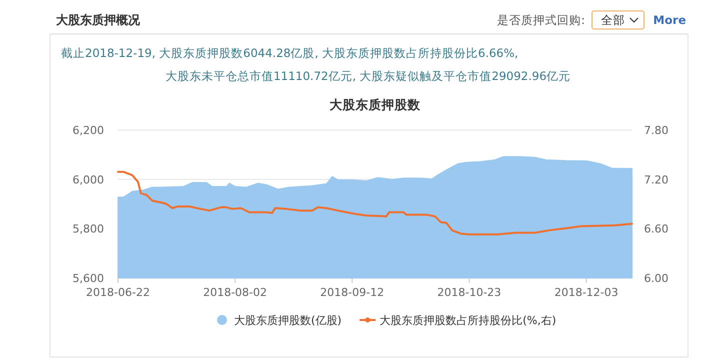  What do you see at coordinates (656, 179) in the screenshot?
I see `y2-tick-label: 7.20` at bounding box center [656, 179].